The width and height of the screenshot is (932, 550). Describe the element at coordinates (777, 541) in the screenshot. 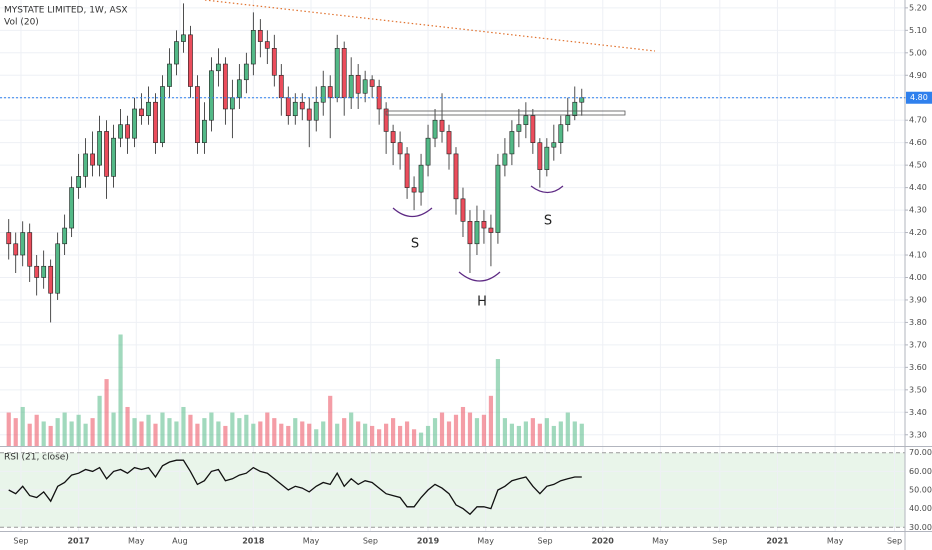

I see `x-tick-label: 2021` at that location.